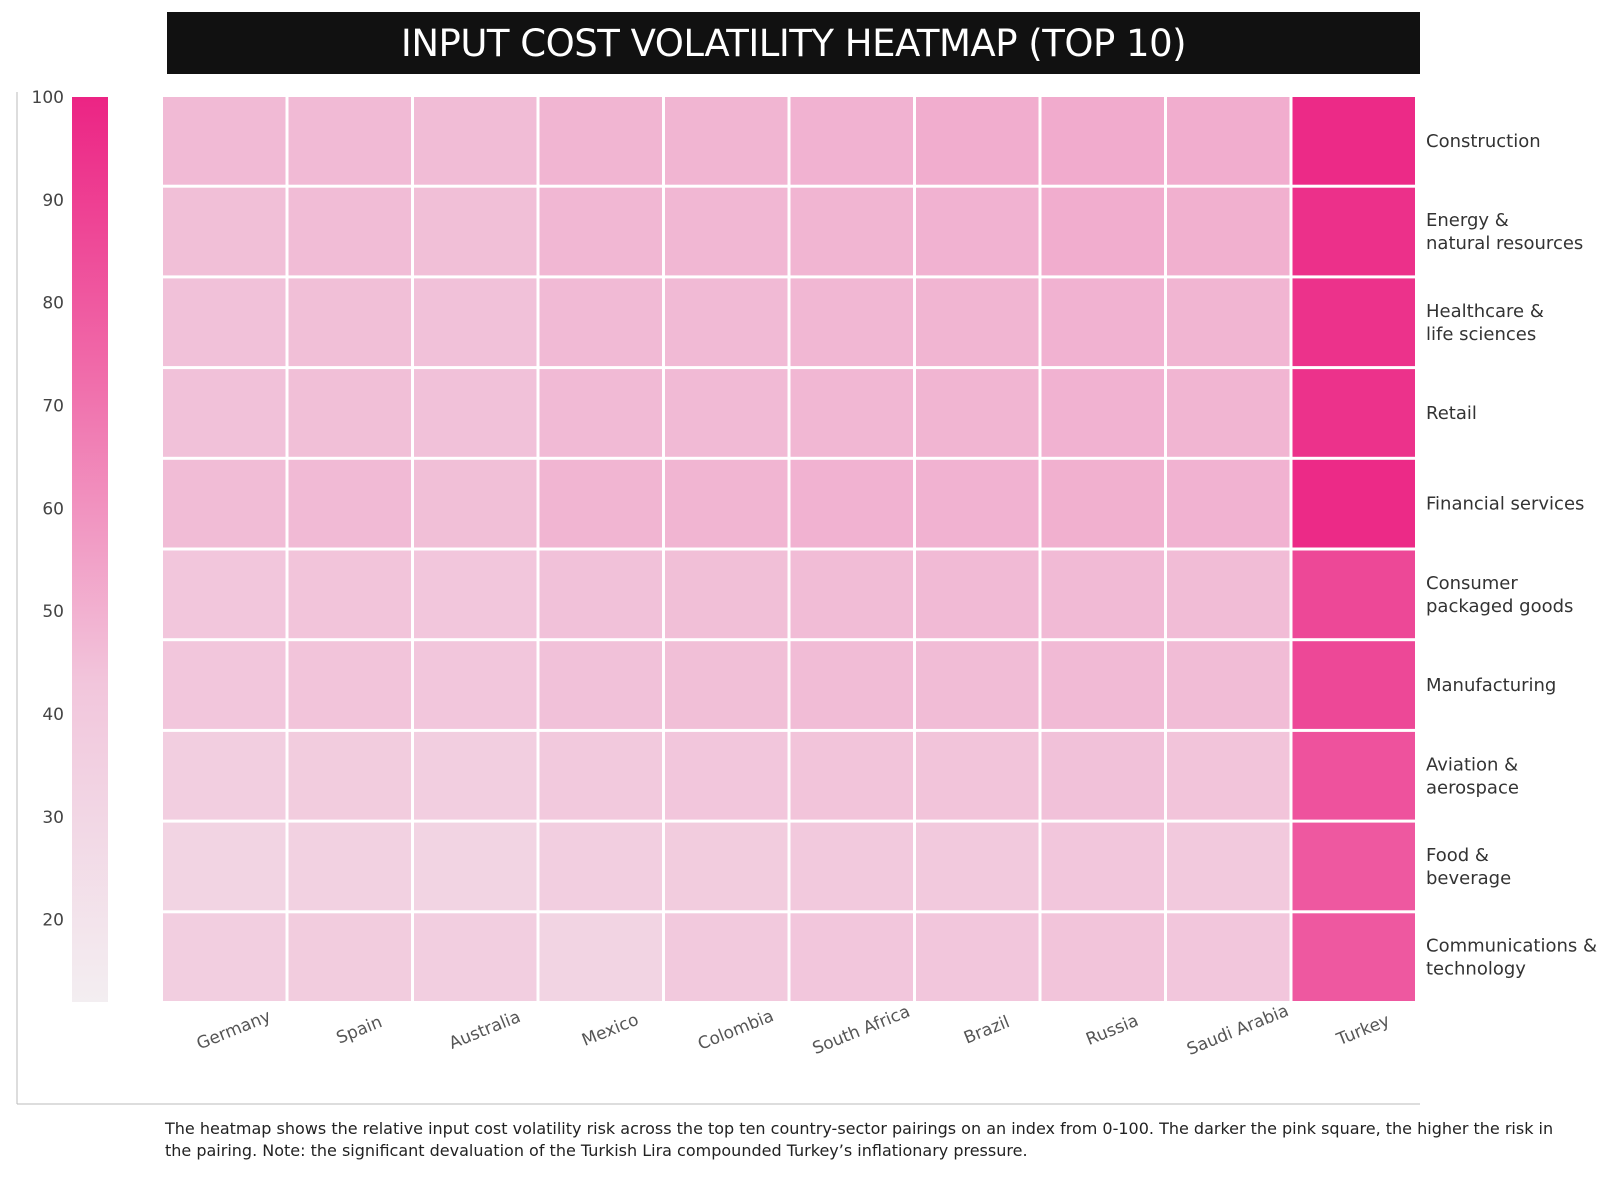 The image size is (1615, 1180). Describe the element at coordinates (1499, 606) in the screenshot. I see `row-label: packaged goods` at that location.